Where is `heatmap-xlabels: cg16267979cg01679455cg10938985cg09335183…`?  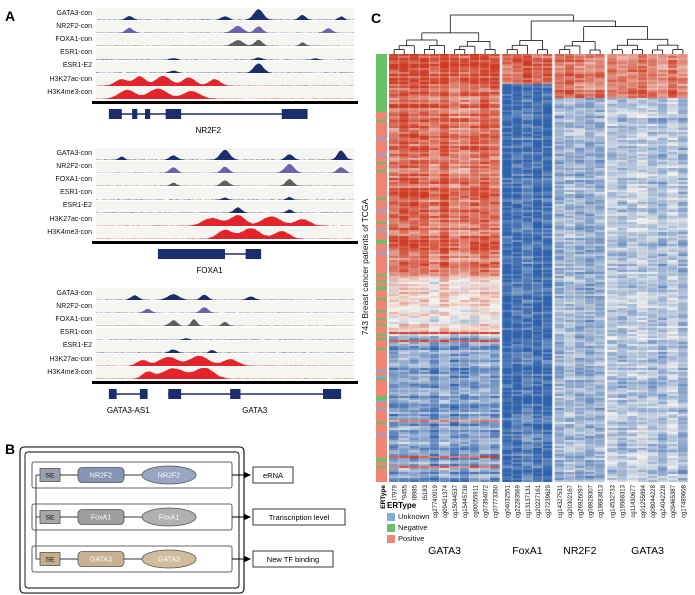
heatmap-xlabels: cg16267979cg01679455cg10938985cg09335183… is located at coordinates (533, 520).